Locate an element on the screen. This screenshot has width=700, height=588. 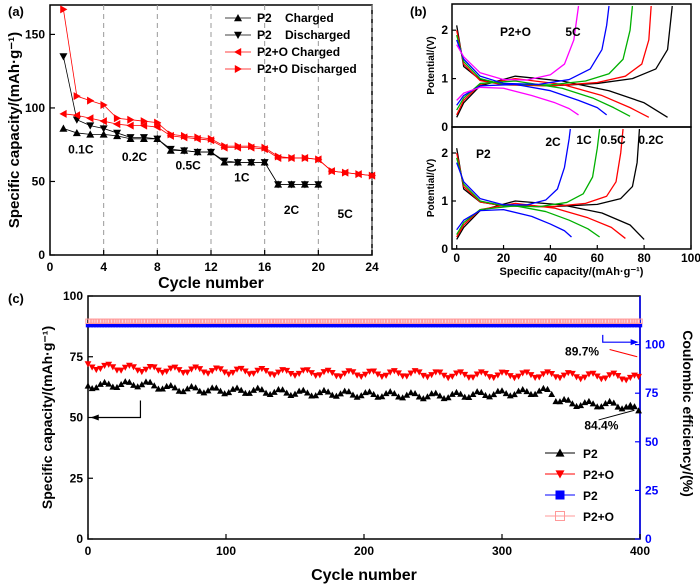
arrow-head is located at coordinates (634, 342).